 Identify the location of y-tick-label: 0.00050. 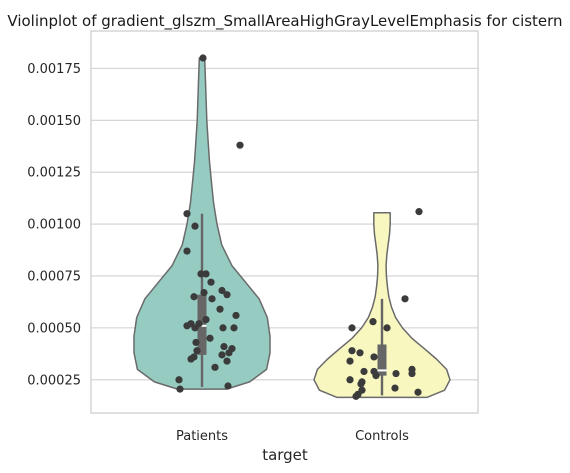
(54, 328).